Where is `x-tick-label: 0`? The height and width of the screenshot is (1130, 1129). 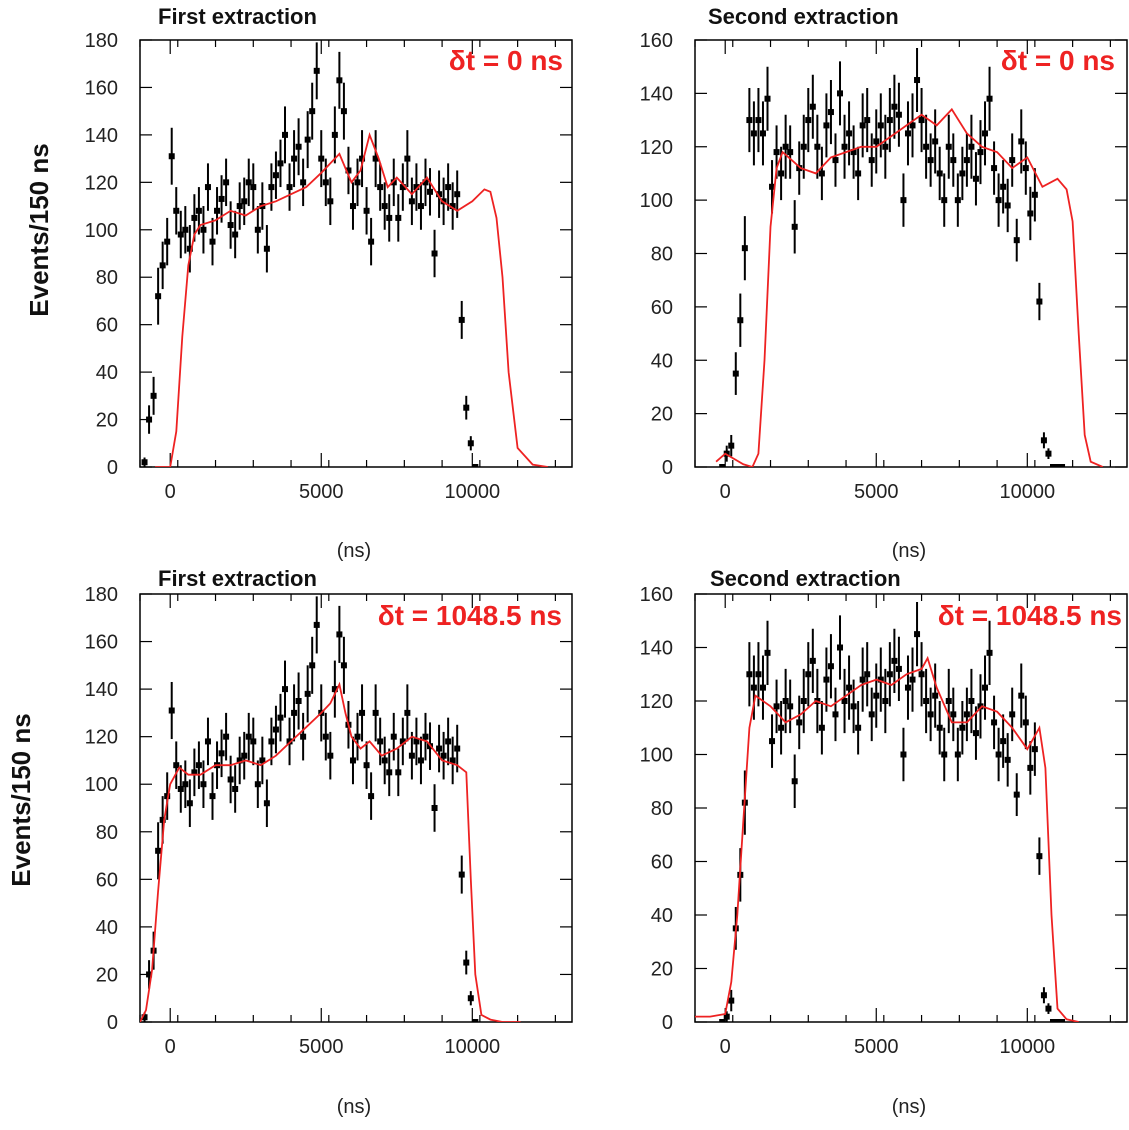 x-tick-label: 0 is located at coordinates (170, 492).